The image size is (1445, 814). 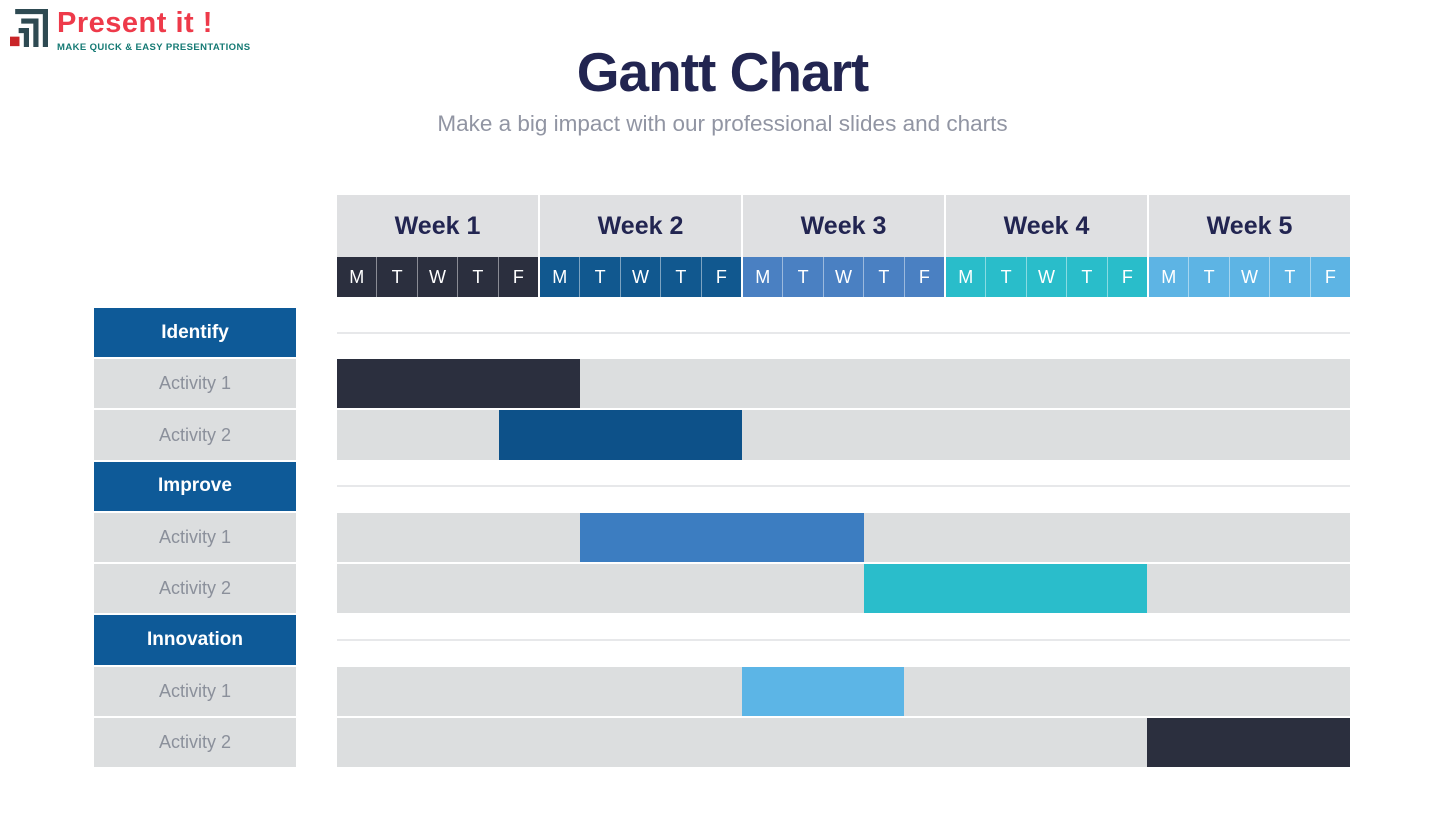 What do you see at coordinates (29, 28) in the screenshot?
I see `presentit-logo-icon` at bounding box center [29, 28].